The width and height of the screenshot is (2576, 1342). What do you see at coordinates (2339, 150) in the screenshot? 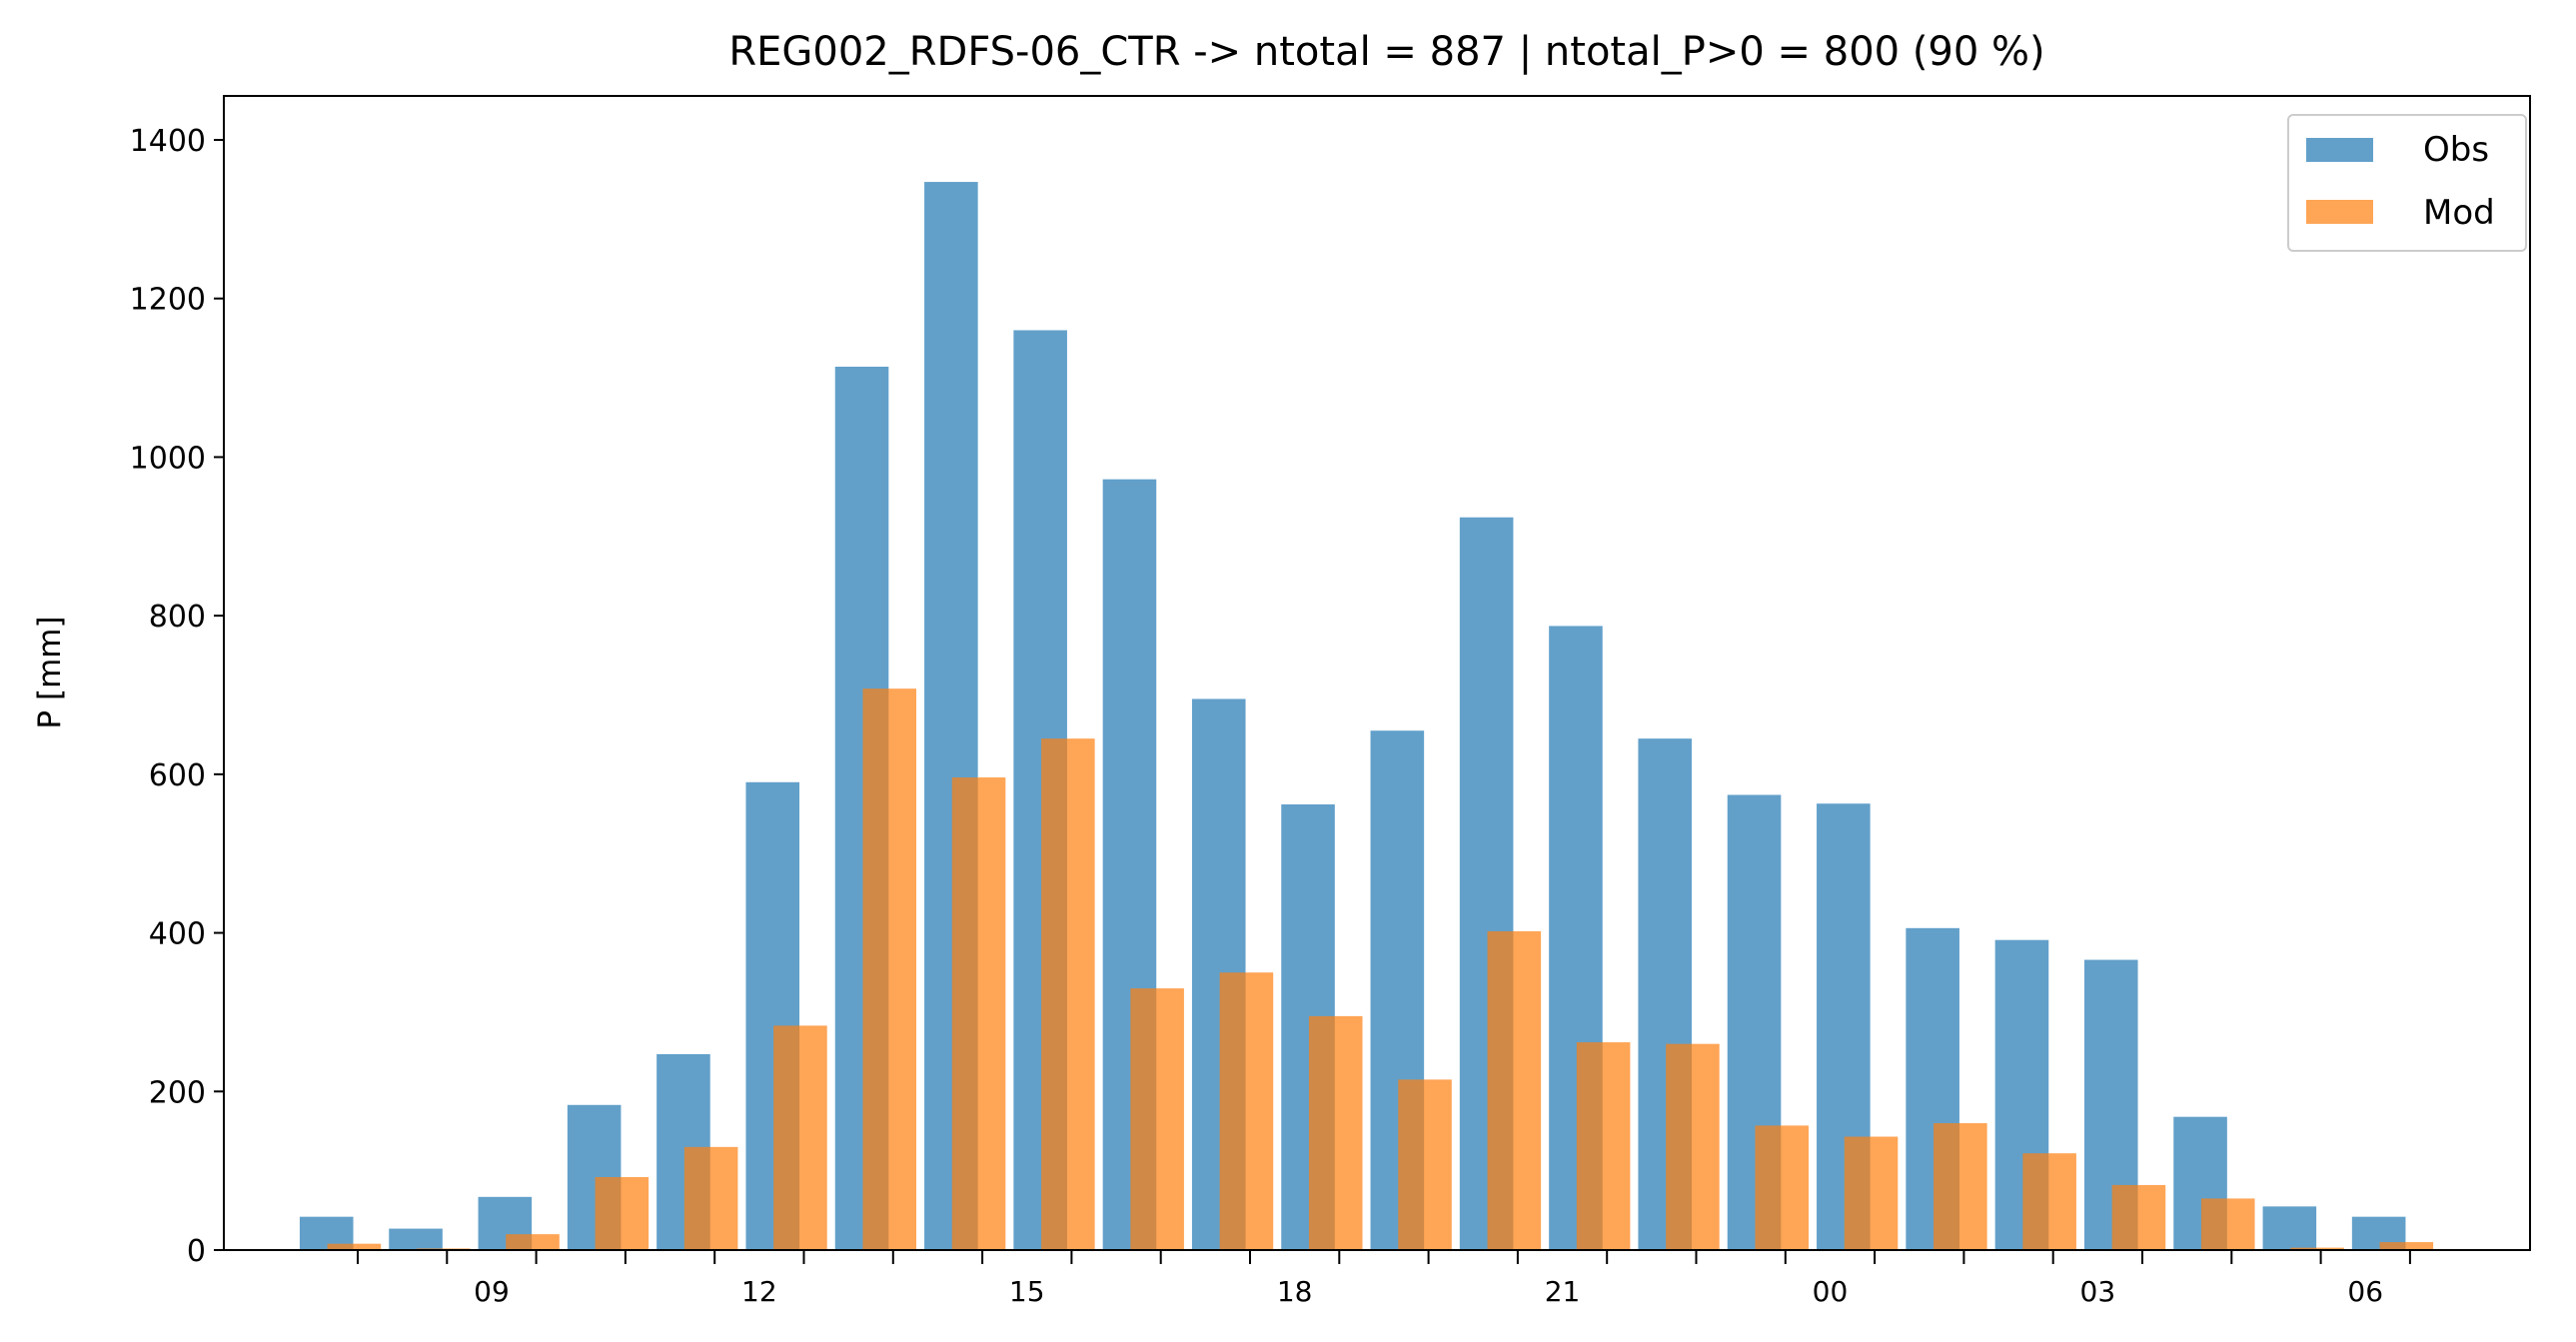
I see `legend-swatch-obs` at bounding box center [2339, 150].